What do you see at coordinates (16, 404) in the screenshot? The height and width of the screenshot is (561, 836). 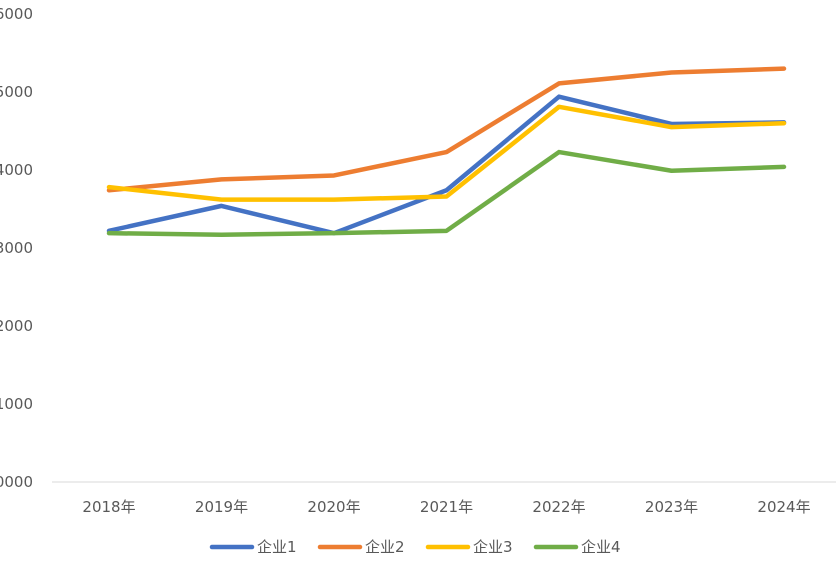 I see `y-tick-label: 1000` at bounding box center [16, 404].